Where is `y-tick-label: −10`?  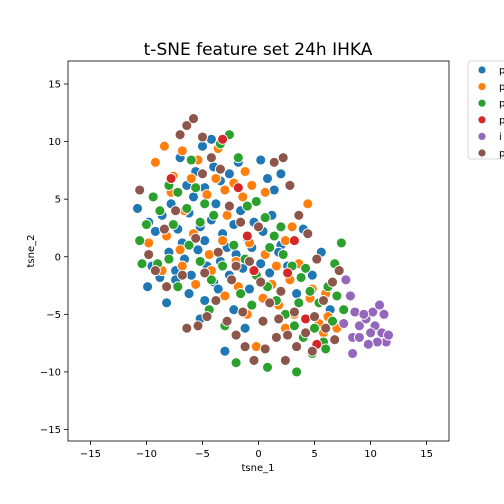
y-tick-label: −10 is located at coordinates (50, 372).